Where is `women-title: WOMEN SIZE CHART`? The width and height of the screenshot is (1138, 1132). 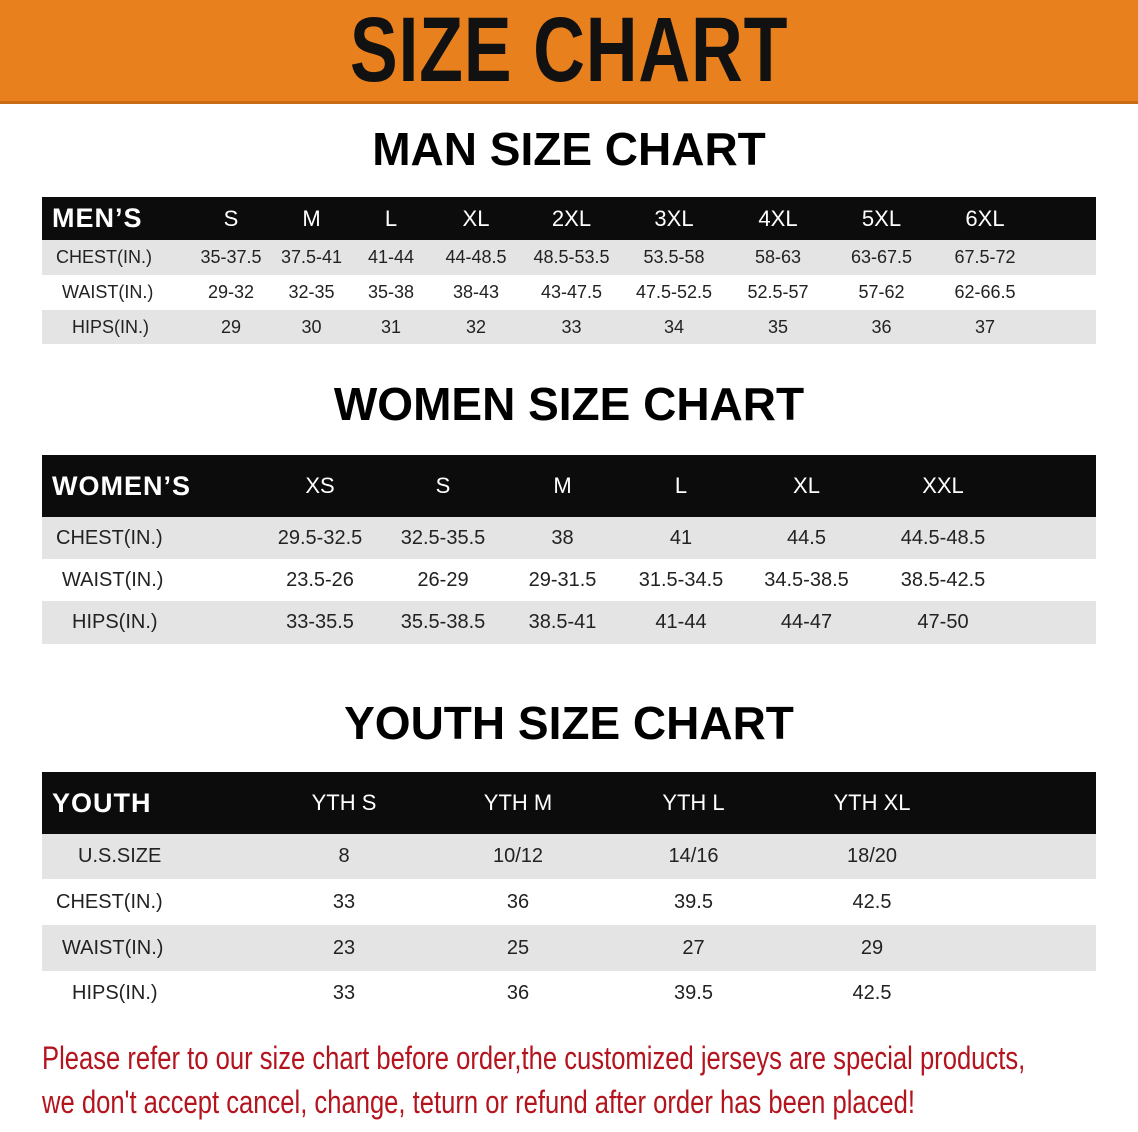 women-title: WOMEN SIZE CHART is located at coordinates (569, 404).